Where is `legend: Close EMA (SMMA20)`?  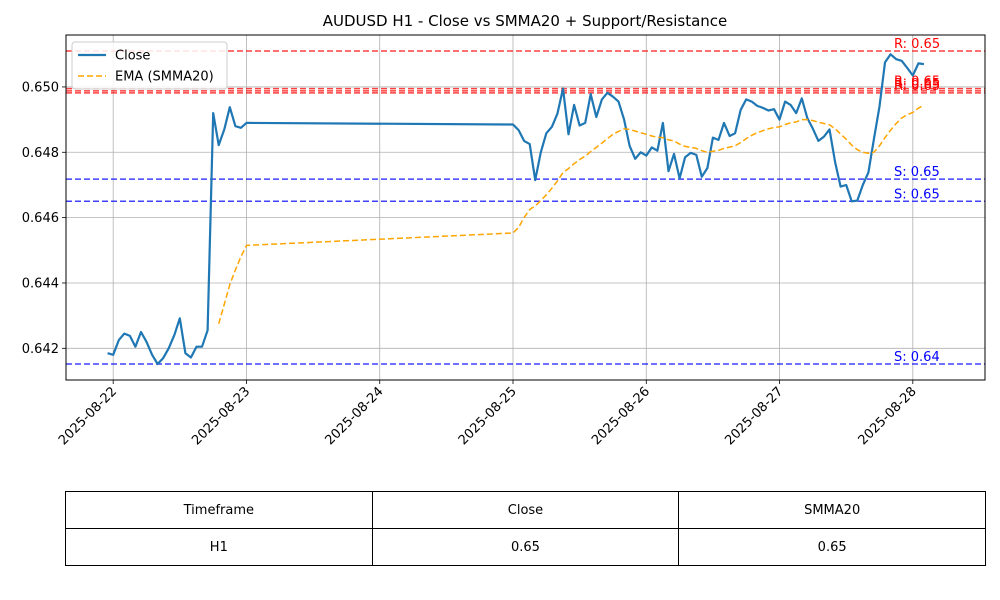
legend: Close EMA (SMMA20) is located at coordinates (149, 65).